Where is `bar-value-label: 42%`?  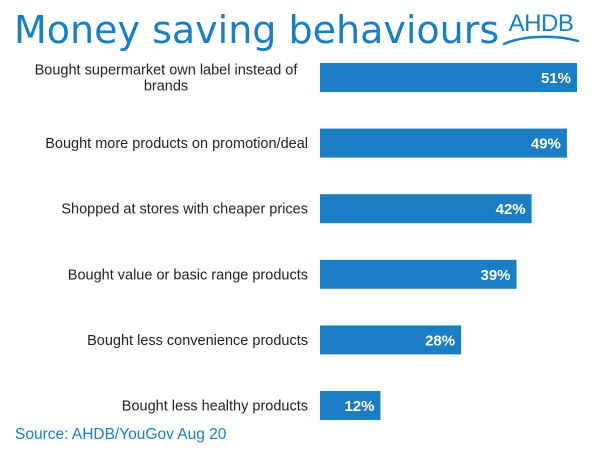 bar-value-label: 42% is located at coordinates (511, 209).